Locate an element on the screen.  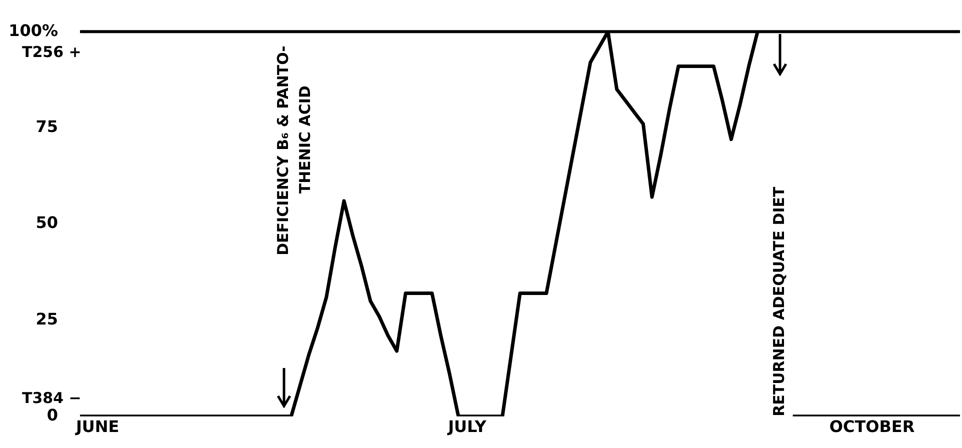
y-tick-label: 75 is located at coordinates (47, 126).